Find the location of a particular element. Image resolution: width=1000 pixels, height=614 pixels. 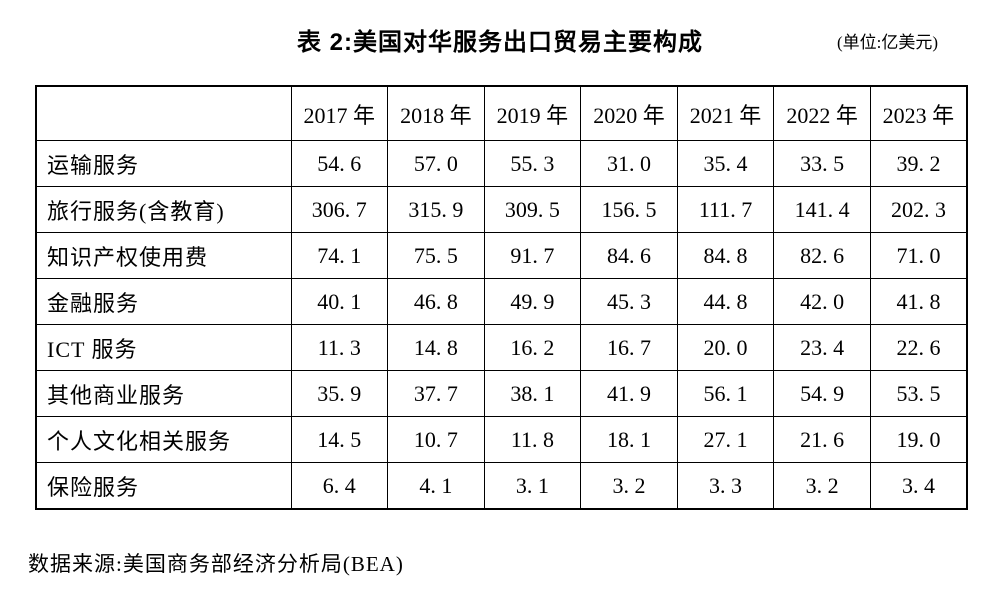

value-cell: 20. 0 is located at coordinates (725, 347).